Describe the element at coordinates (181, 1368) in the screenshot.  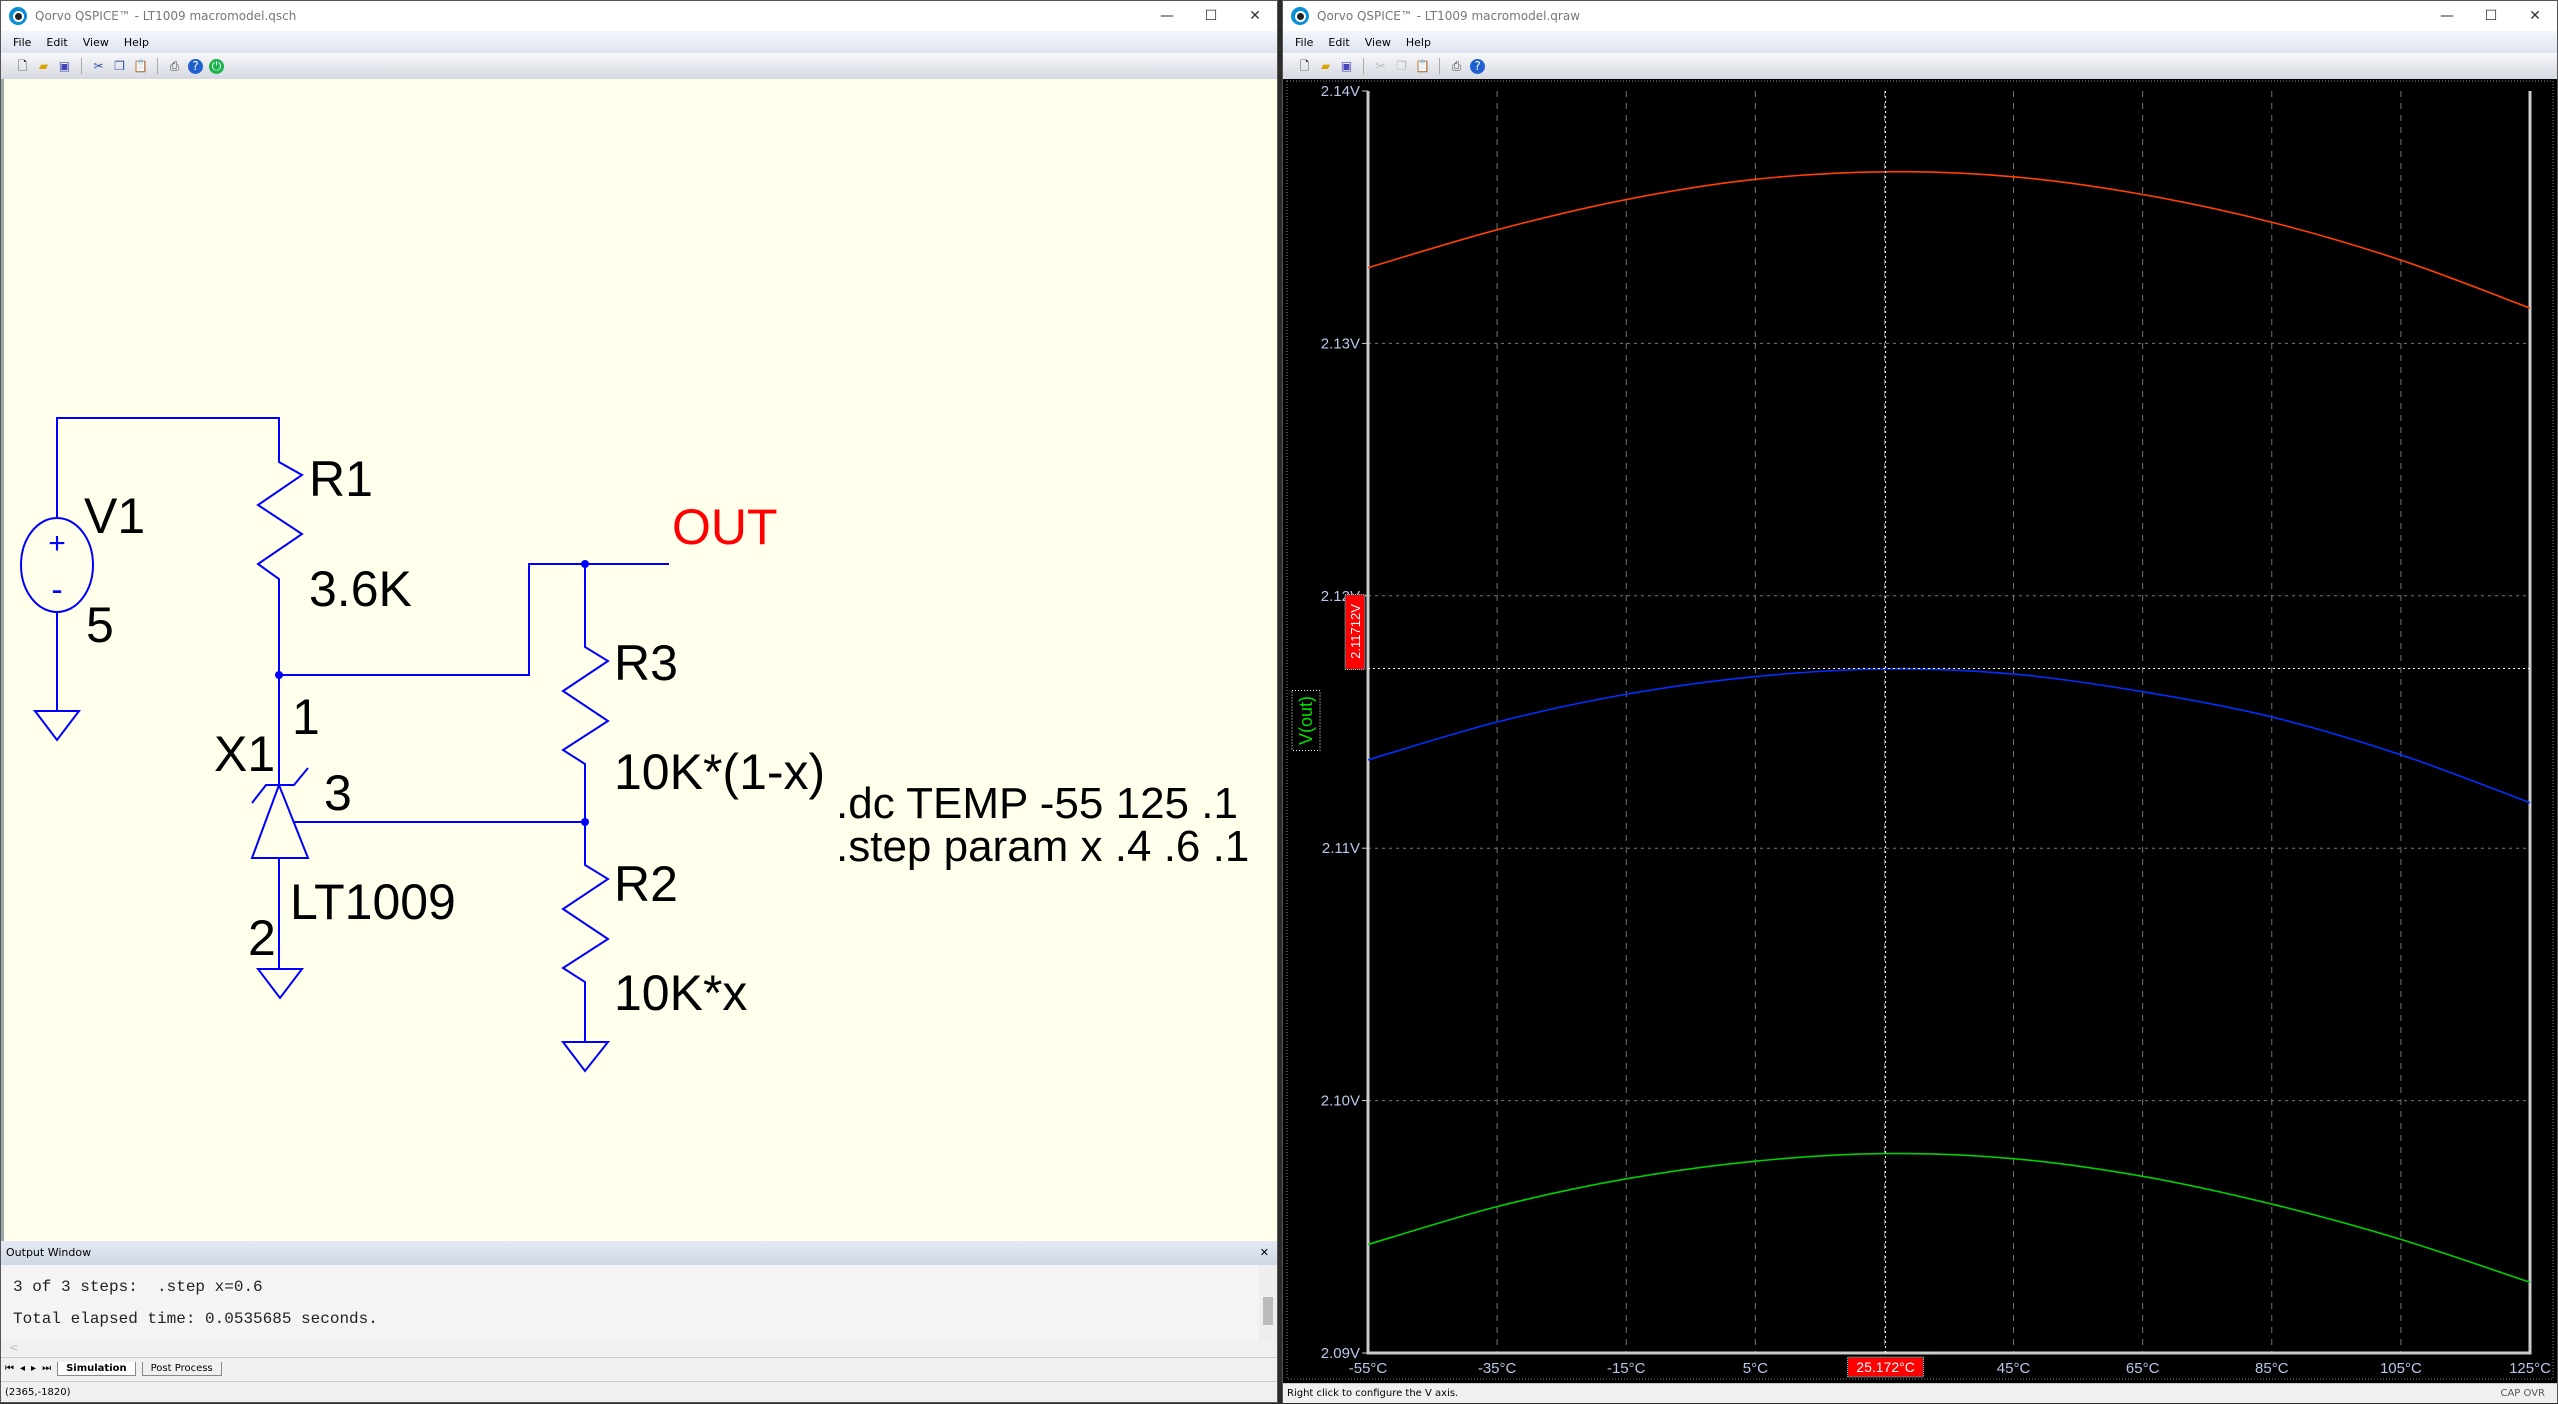
I see `tab-post-process: Post Process` at that location.